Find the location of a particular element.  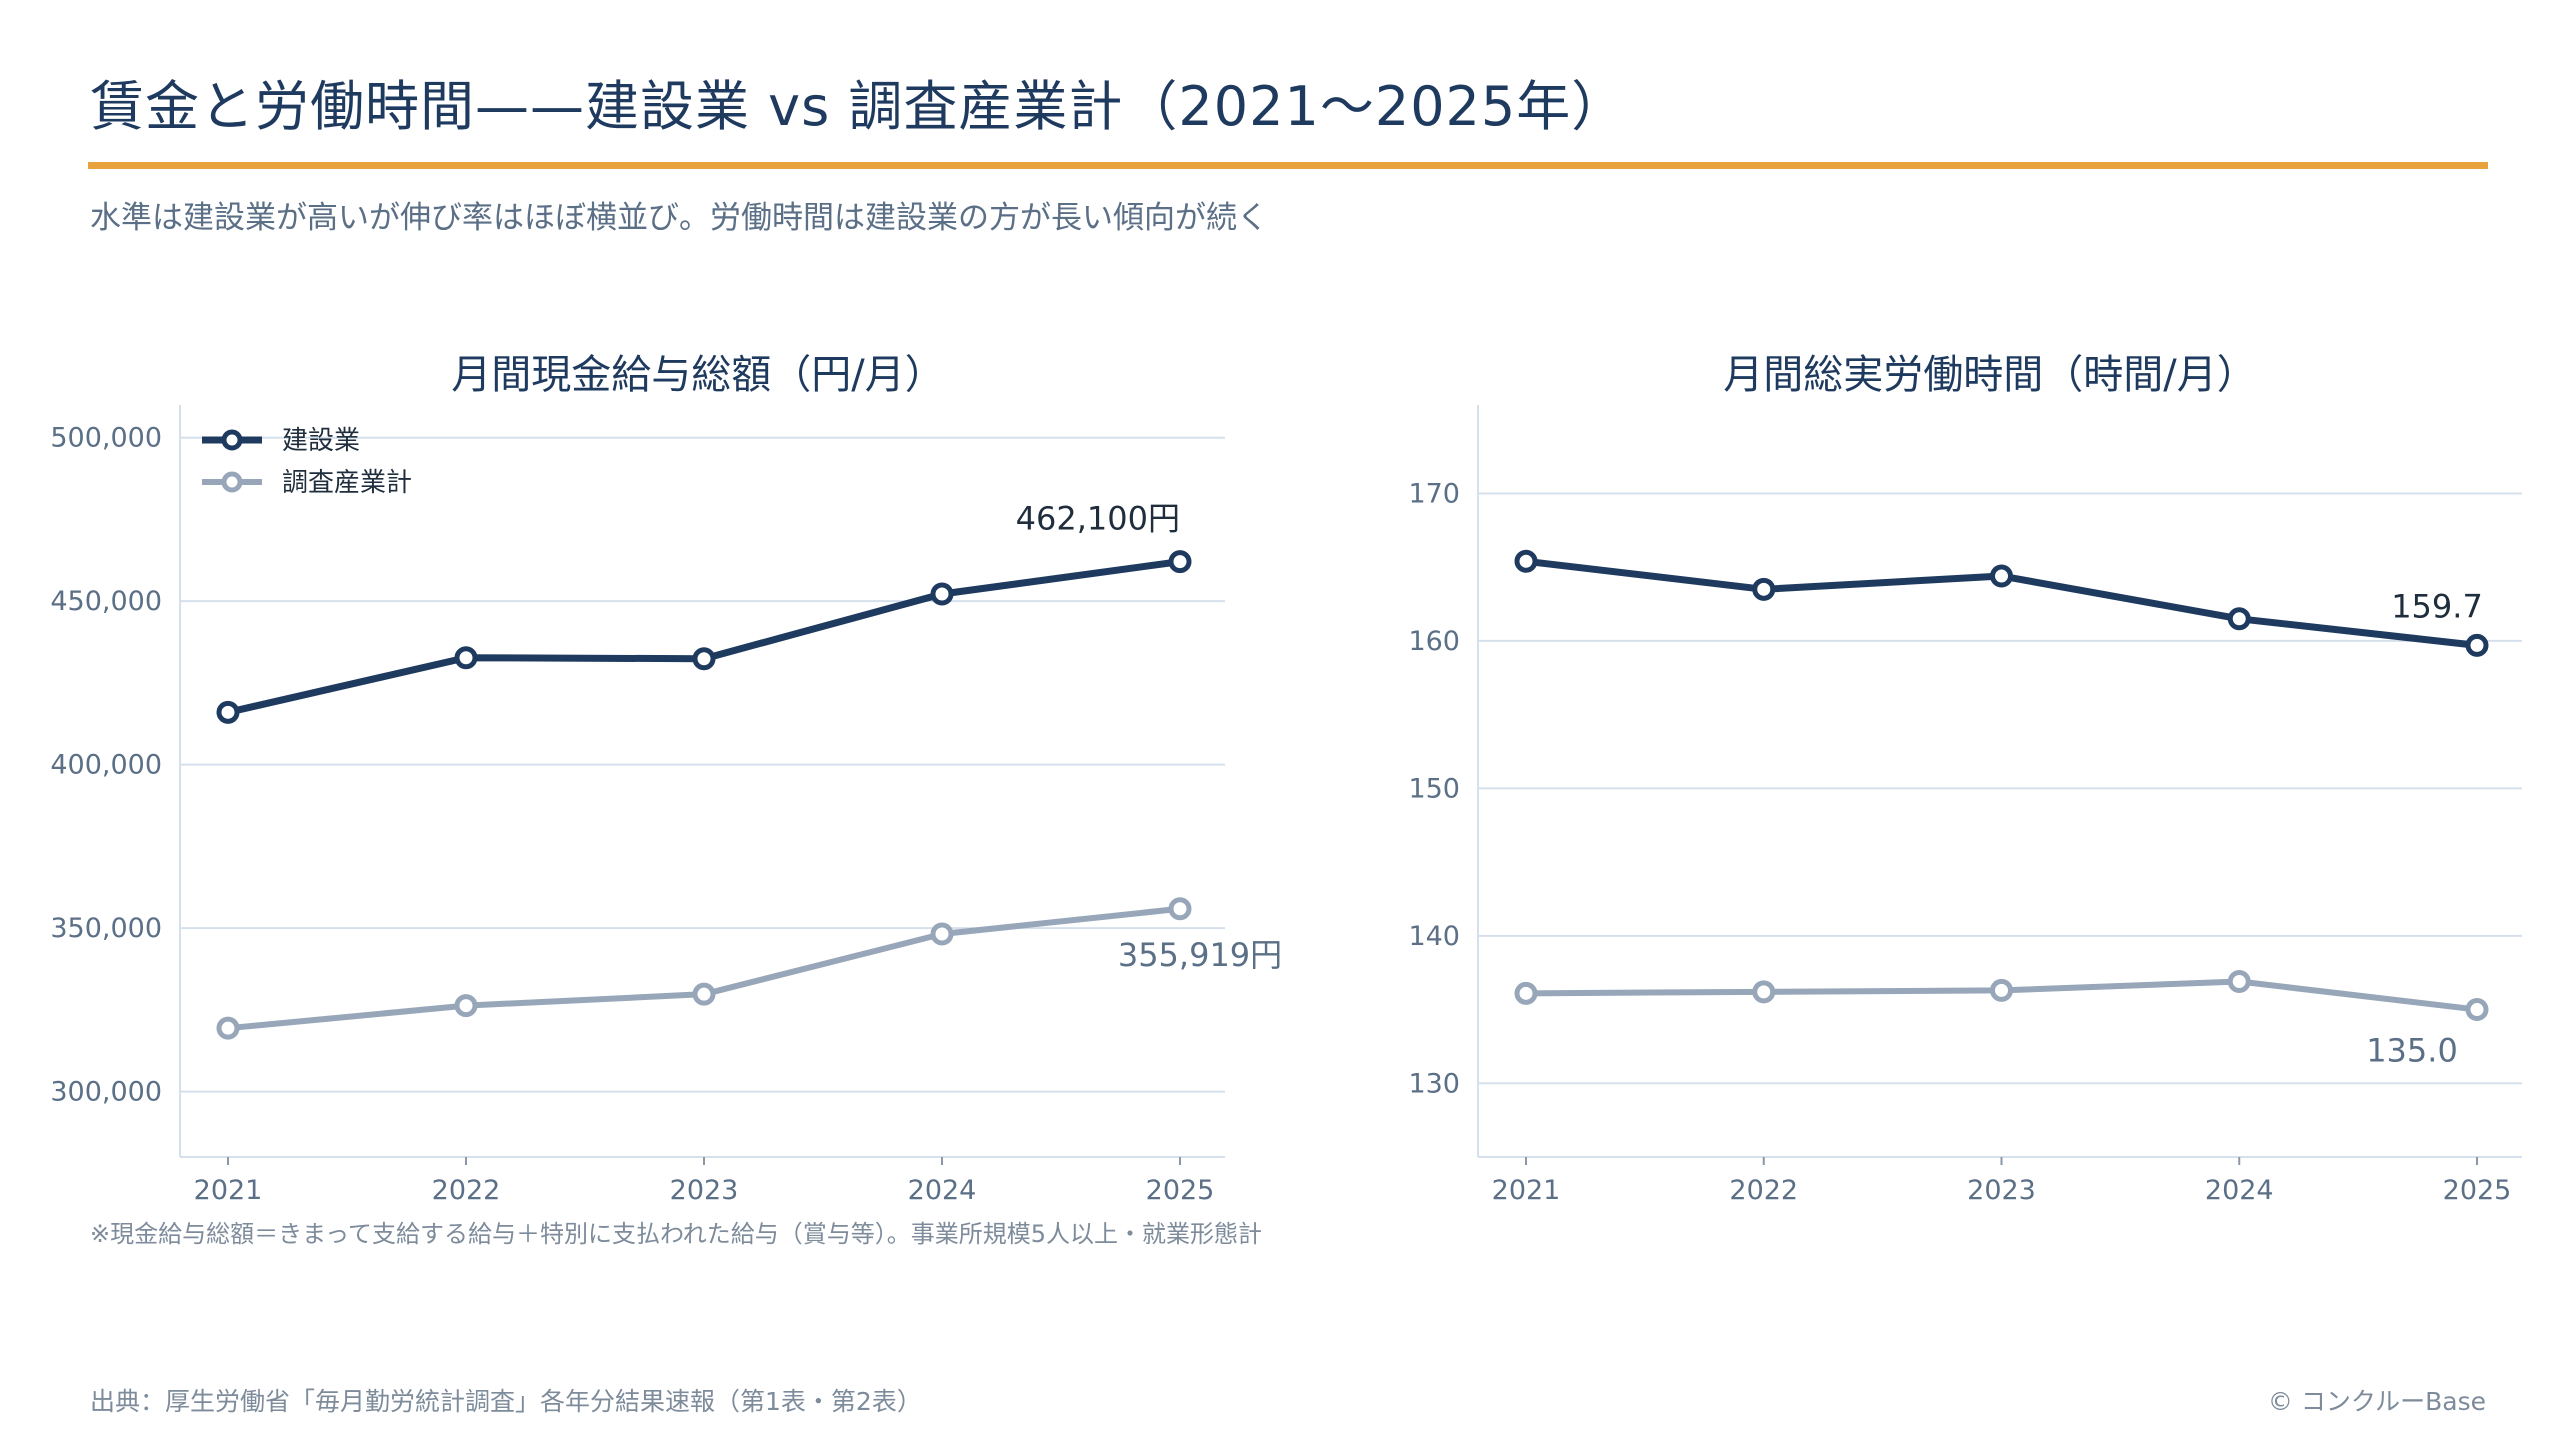

legend-label: 建設業 is located at coordinates (321, 441).